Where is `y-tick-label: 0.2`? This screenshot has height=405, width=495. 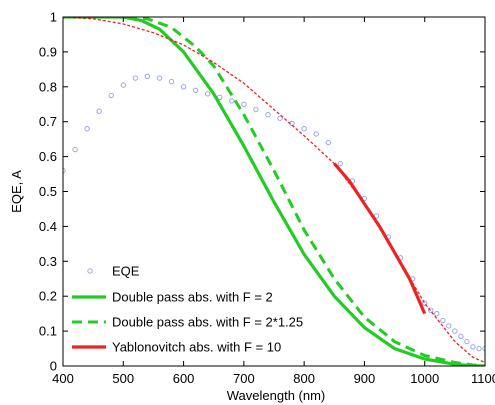 y-tick-label: 0.2 is located at coordinates (48, 296).